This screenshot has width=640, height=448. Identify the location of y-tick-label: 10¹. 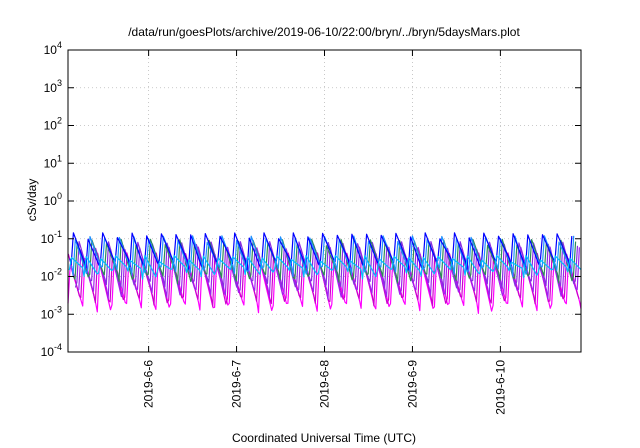
(53, 161).